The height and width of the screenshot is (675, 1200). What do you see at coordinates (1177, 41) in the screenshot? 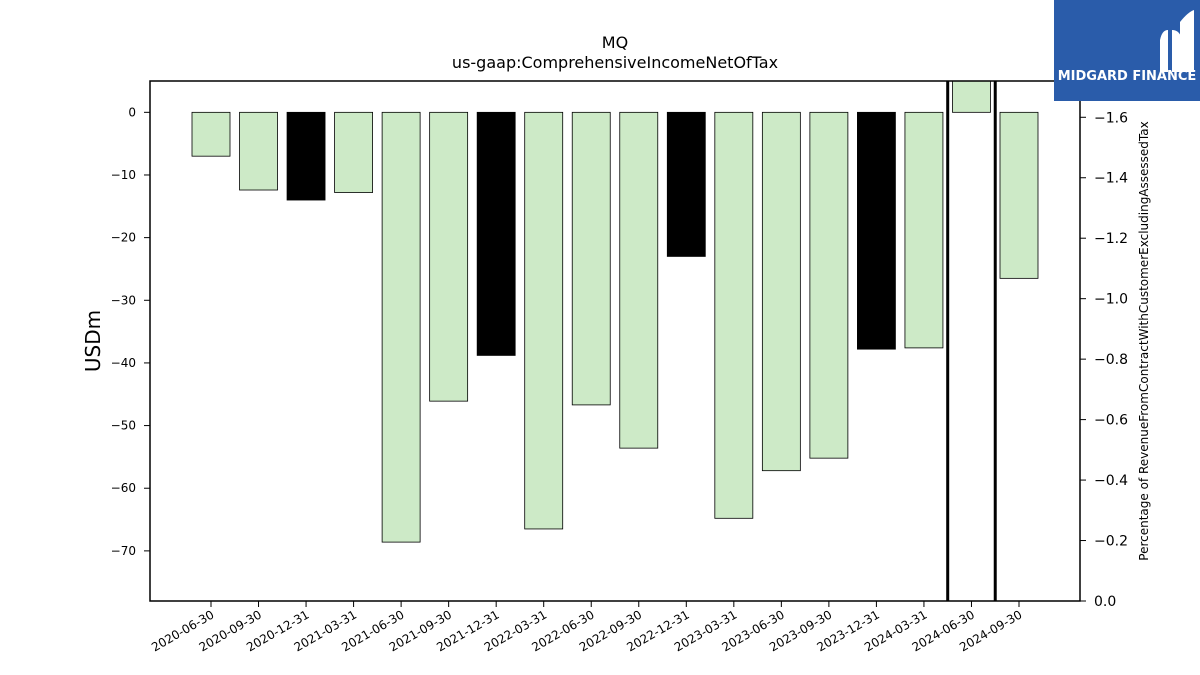
I see `logo-mark-icon` at bounding box center [1177, 41].